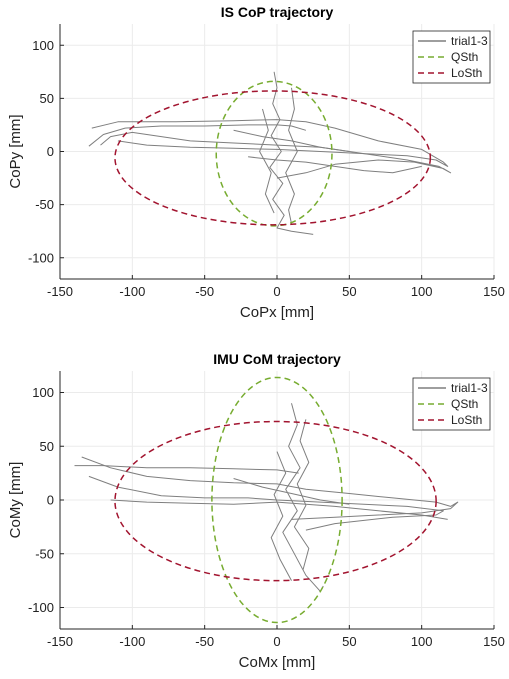 Image resolution: width=509 pixels, height=679 pixels. I want to click on y-axis-label: CoPy [mm], so click(15, 151).